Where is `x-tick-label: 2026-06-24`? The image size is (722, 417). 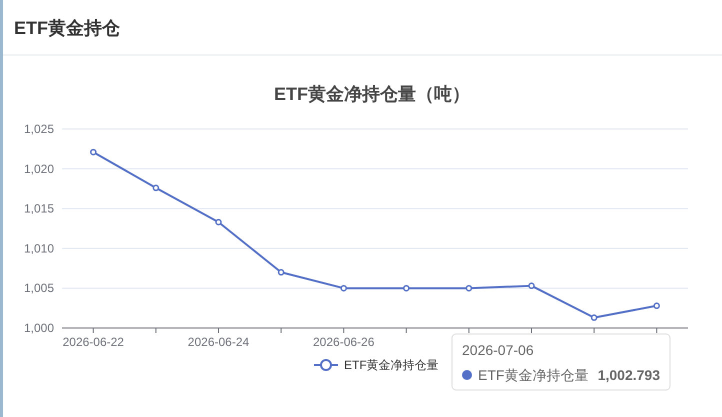 x-tick-label: 2026-06-24 is located at coordinates (219, 342).